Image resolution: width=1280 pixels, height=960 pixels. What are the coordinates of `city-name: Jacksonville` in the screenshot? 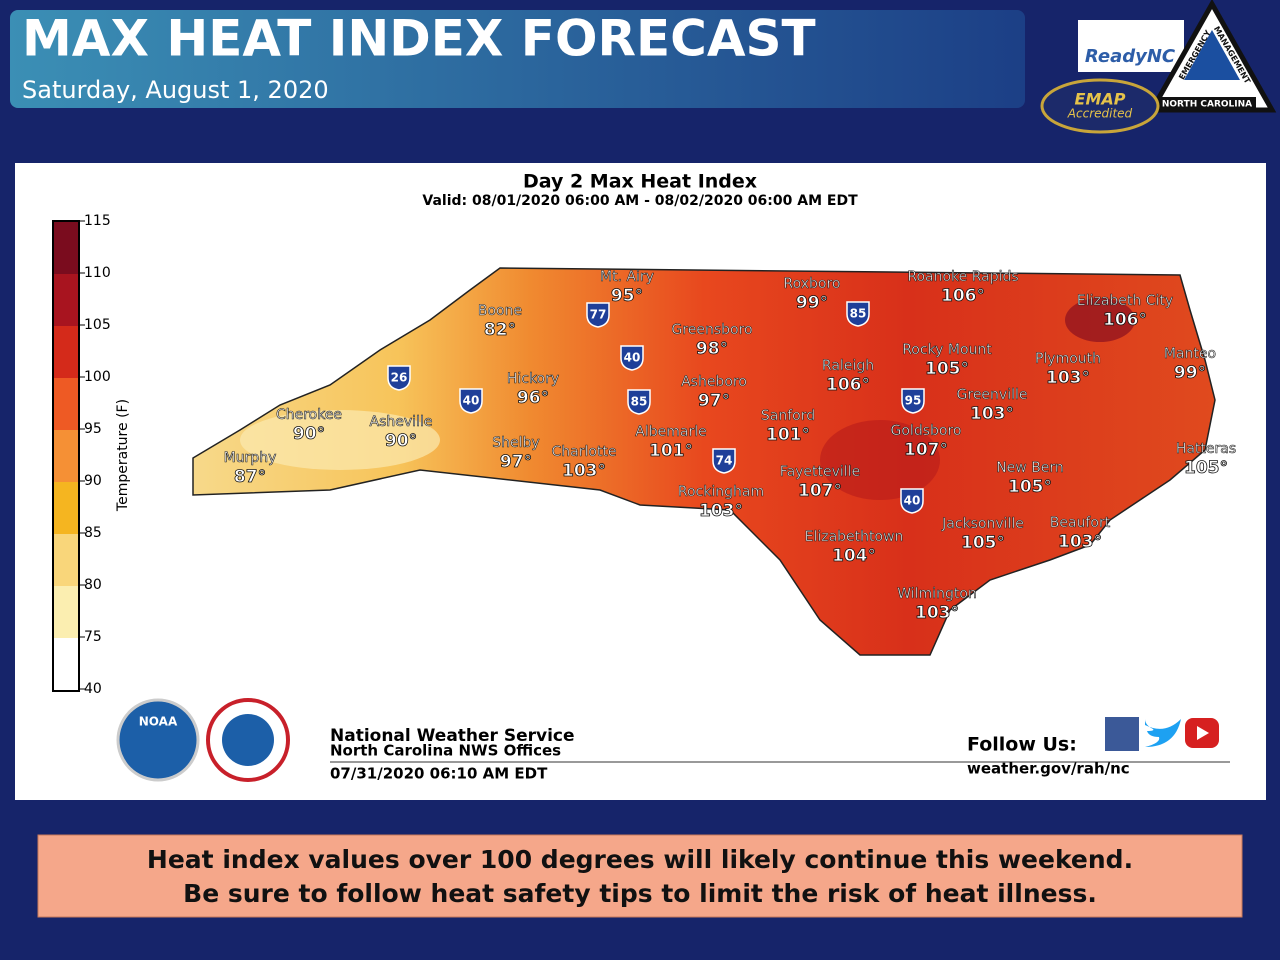 It's located at (982, 524).